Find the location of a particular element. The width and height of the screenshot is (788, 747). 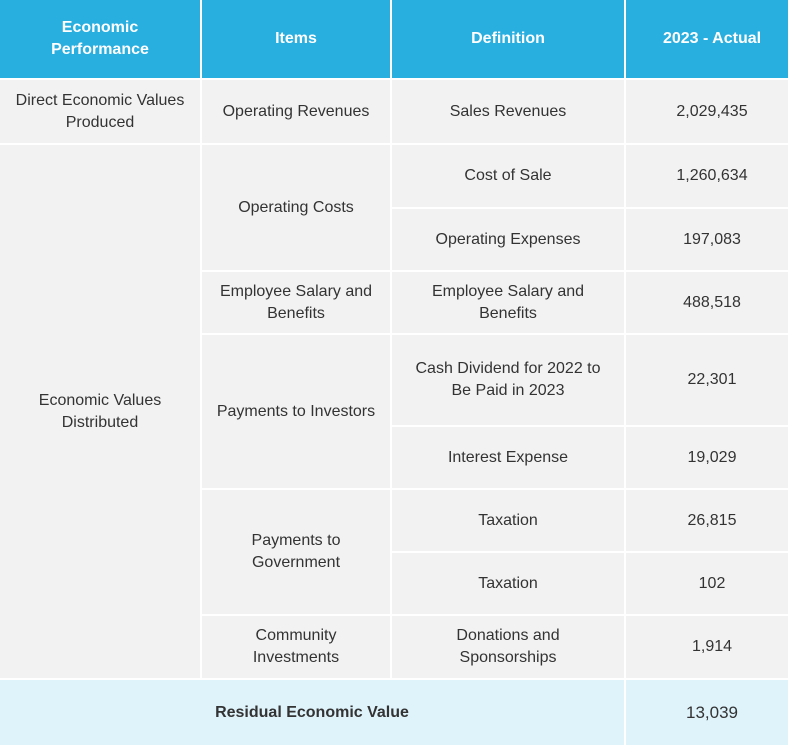

cell: Payments to Government is located at coordinates (296, 552).